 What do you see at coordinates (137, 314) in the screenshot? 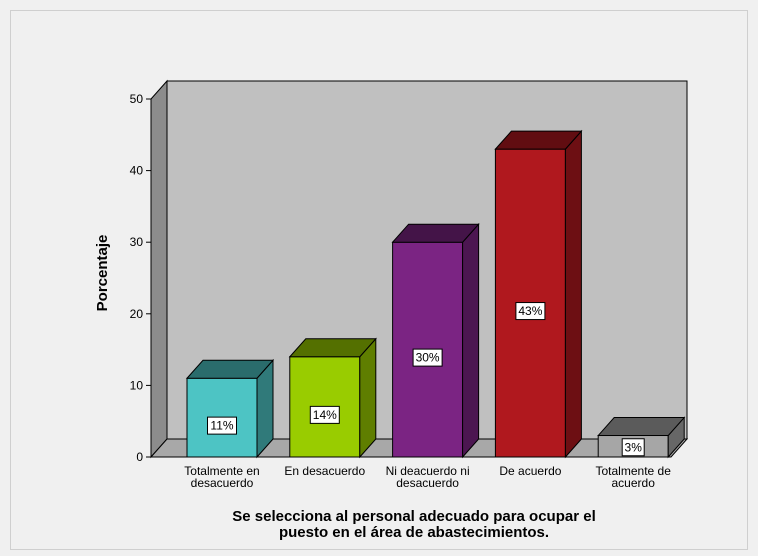
I see `y-tick-label: 20` at bounding box center [137, 314].